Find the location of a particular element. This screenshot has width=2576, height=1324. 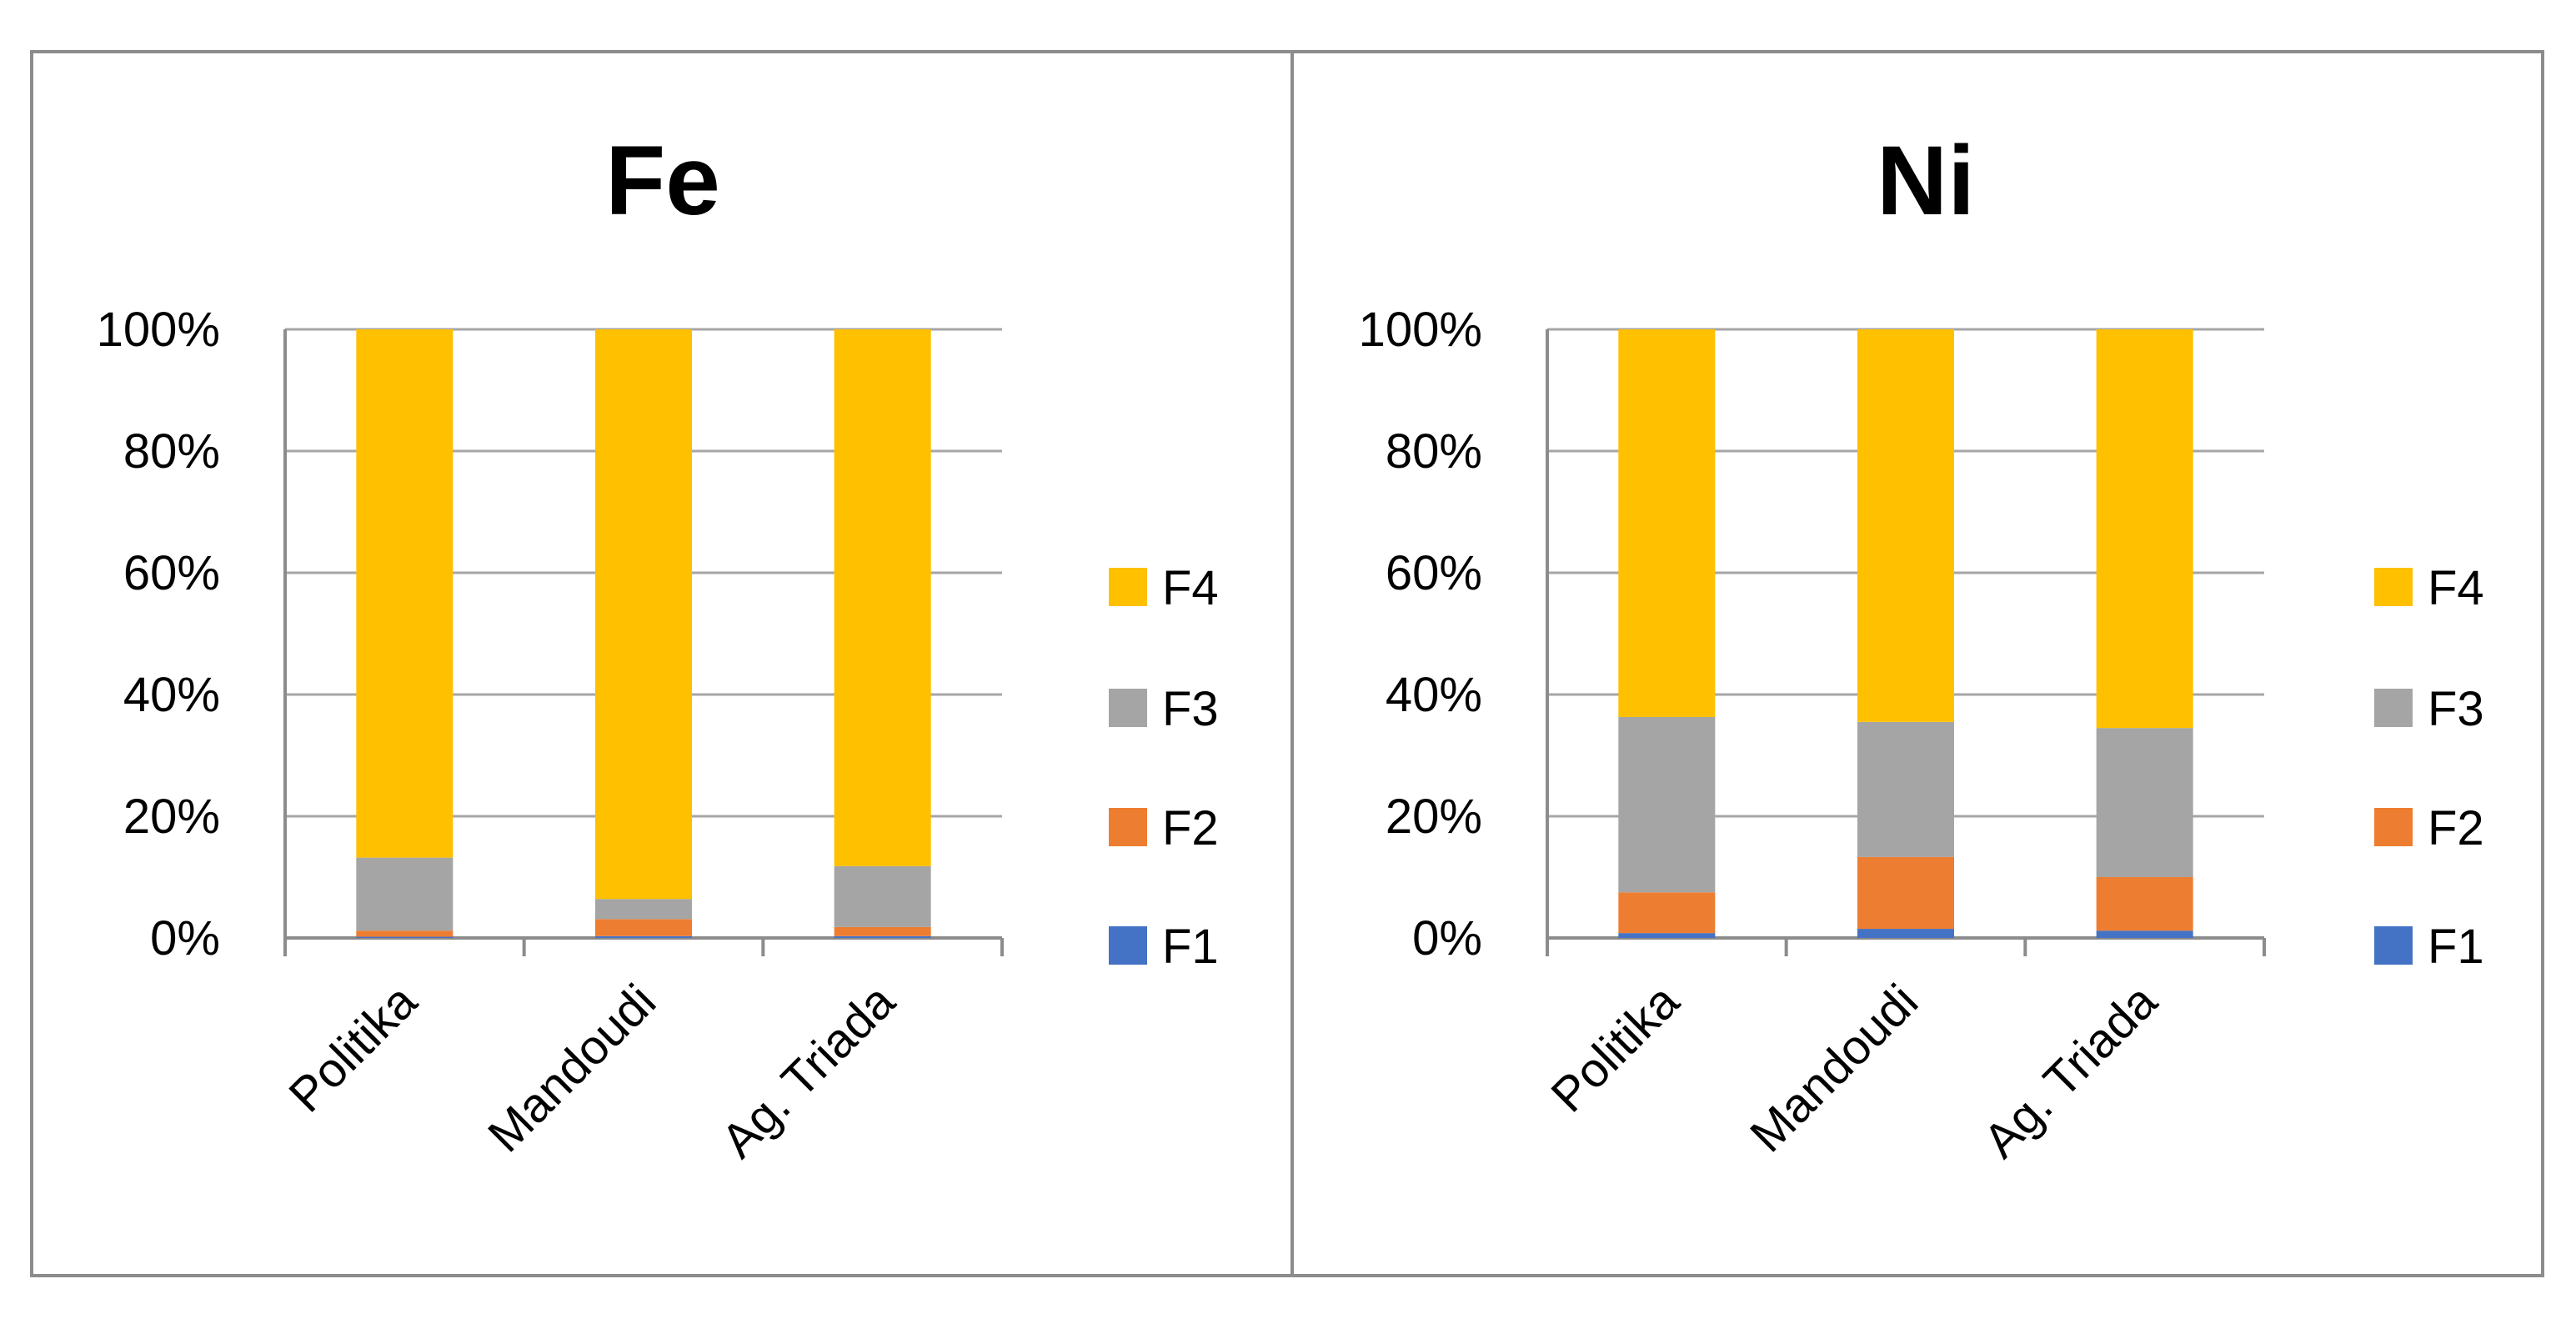

chart-title: Ni is located at coordinates (1926, 181).